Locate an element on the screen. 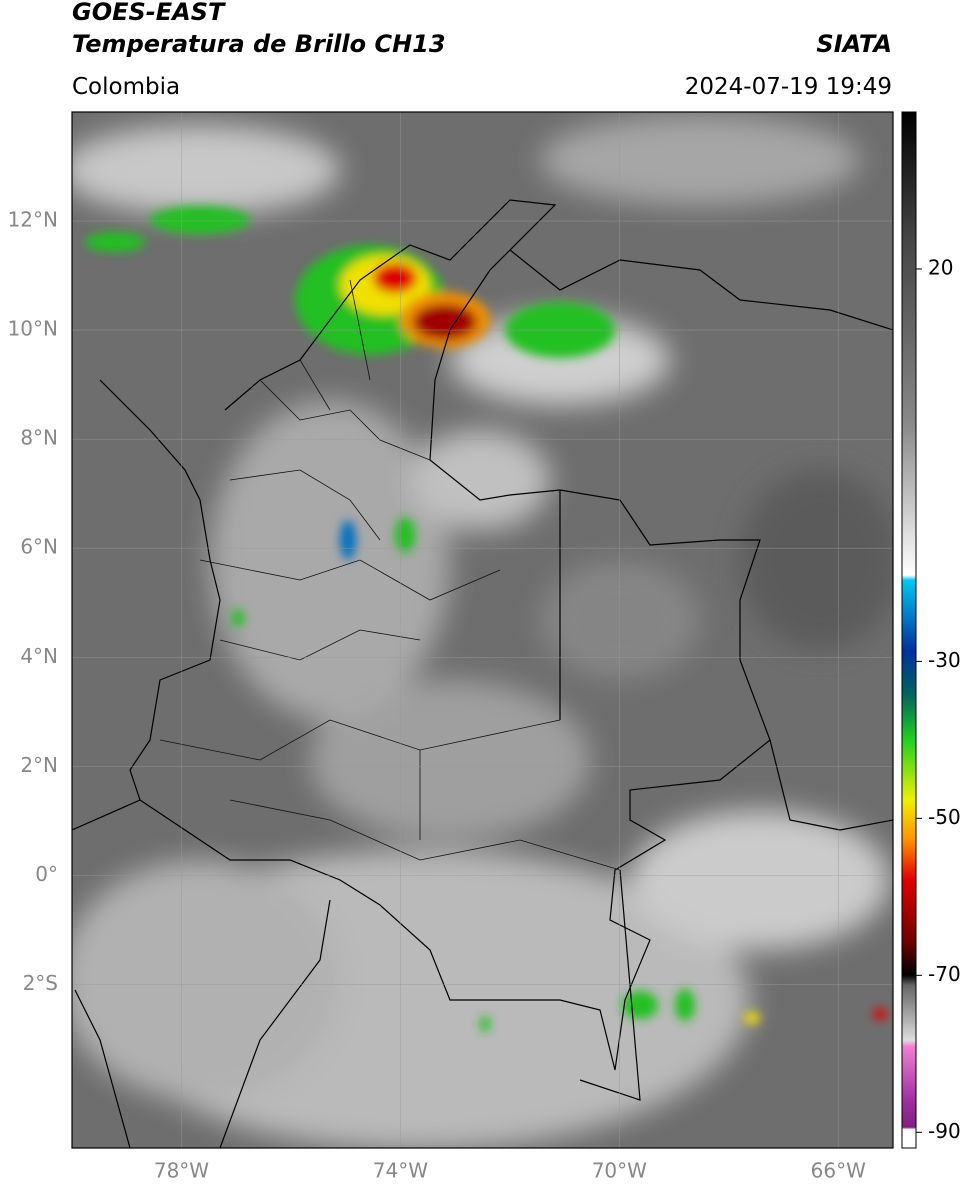 The image size is (966, 1190). x-tick-label: 74°W is located at coordinates (400, 1171).